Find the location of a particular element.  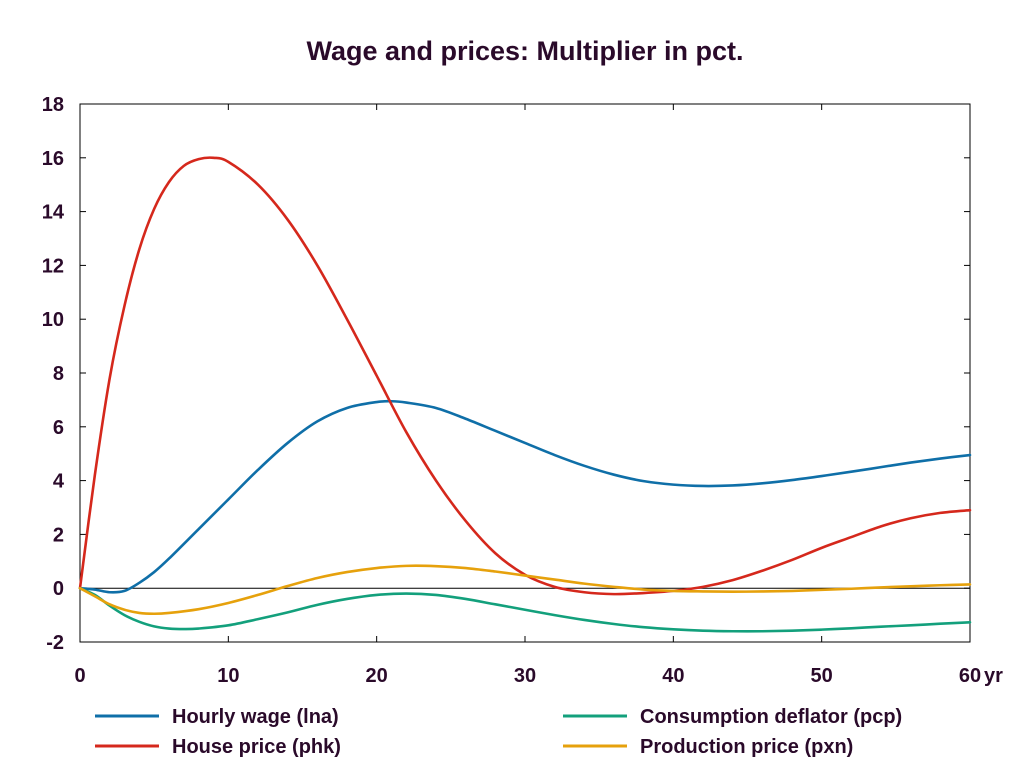

x-tick-label: 30 is located at coordinates (525, 676).